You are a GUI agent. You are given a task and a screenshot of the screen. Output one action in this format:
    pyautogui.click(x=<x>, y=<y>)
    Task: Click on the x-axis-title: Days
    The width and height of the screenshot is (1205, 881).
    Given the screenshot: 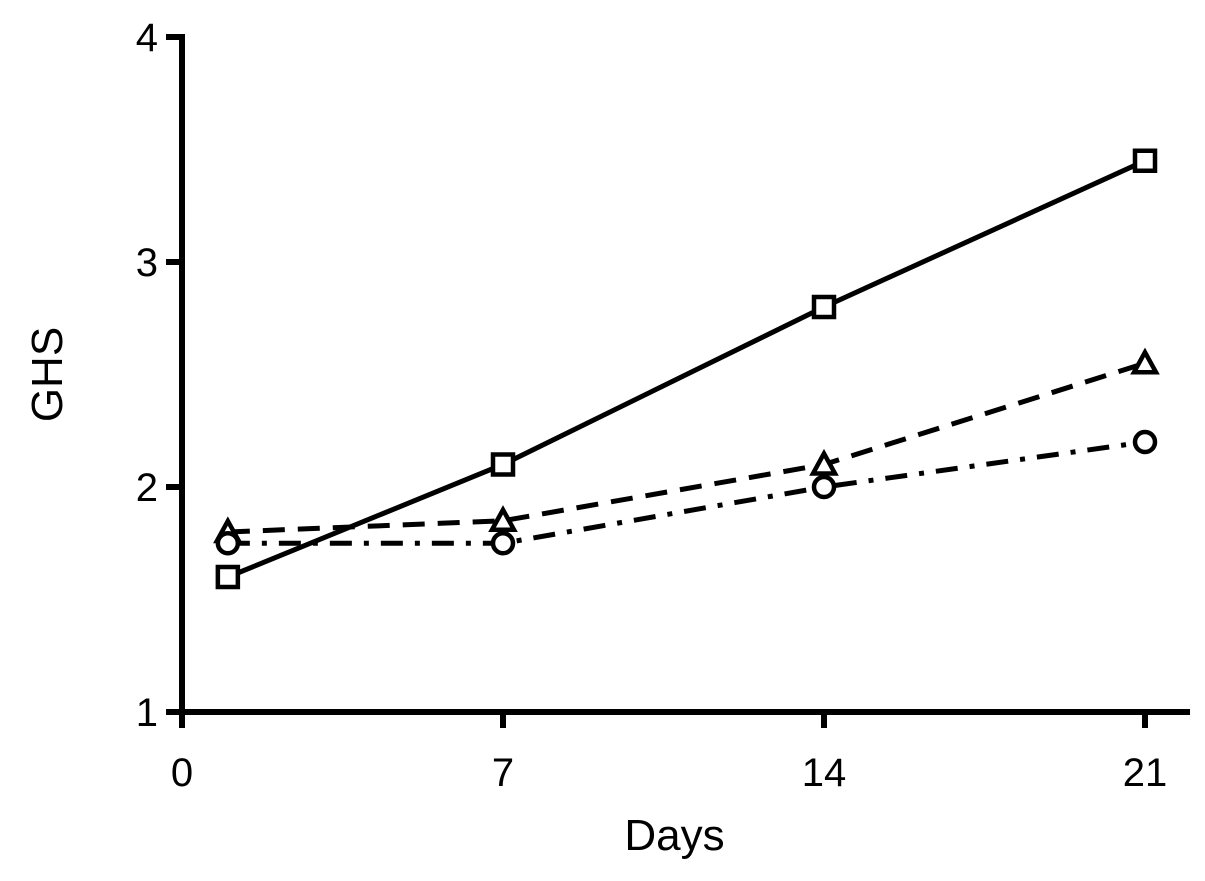 What is the action you would take?
    pyautogui.click(x=674, y=835)
    